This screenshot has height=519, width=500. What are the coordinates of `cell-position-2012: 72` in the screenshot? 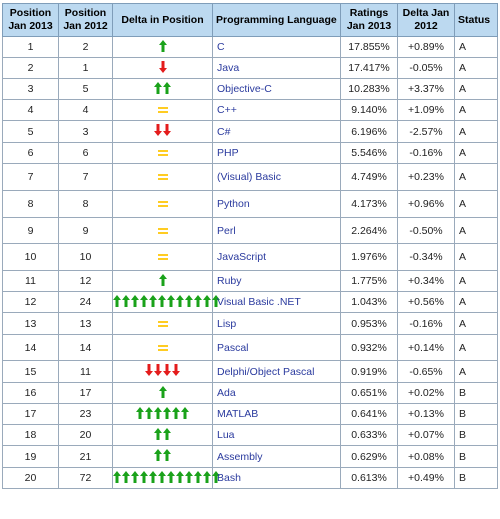 It's located at (85, 478).